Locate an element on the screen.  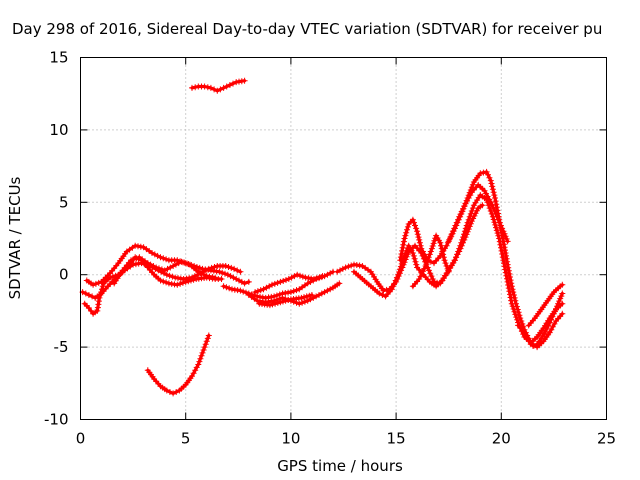
series-trace is located at coordinates (454, 224).